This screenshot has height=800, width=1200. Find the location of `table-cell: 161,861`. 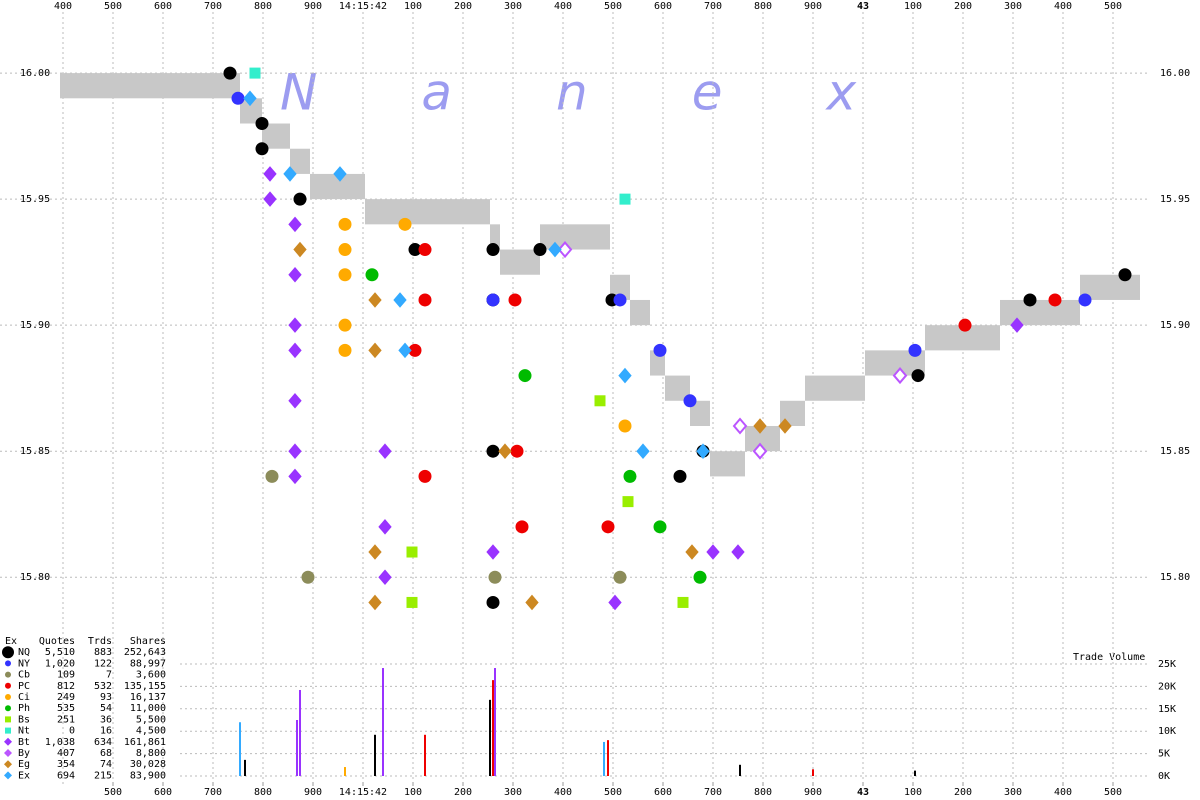

table-cell: 161,861 is located at coordinates (145, 742).